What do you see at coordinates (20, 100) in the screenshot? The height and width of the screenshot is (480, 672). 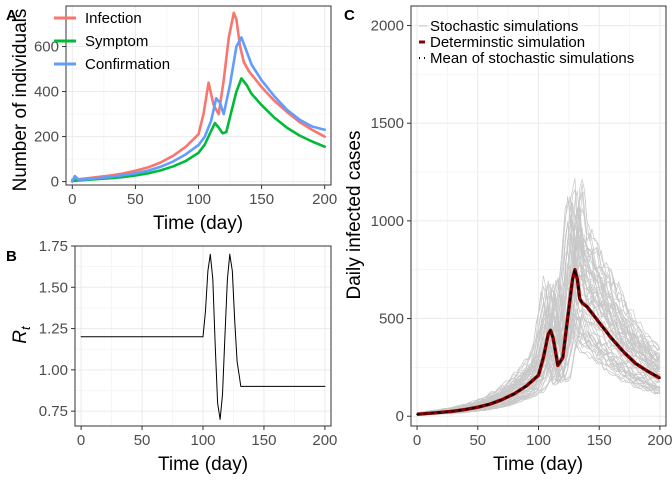 I see `panel-a-ylabel: Number of individuals` at bounding box center [20, 100].